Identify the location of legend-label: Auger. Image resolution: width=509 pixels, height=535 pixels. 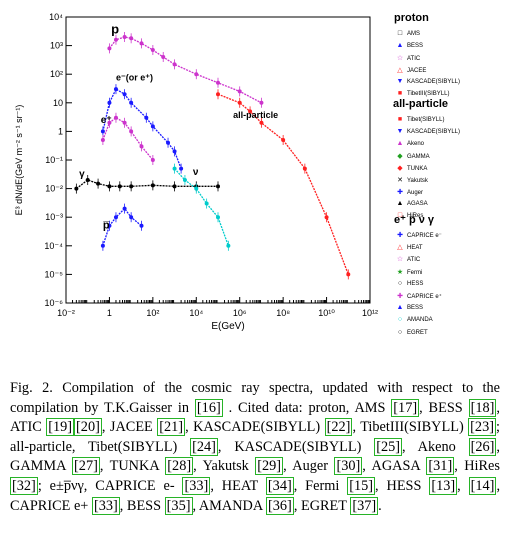
(415, 193).